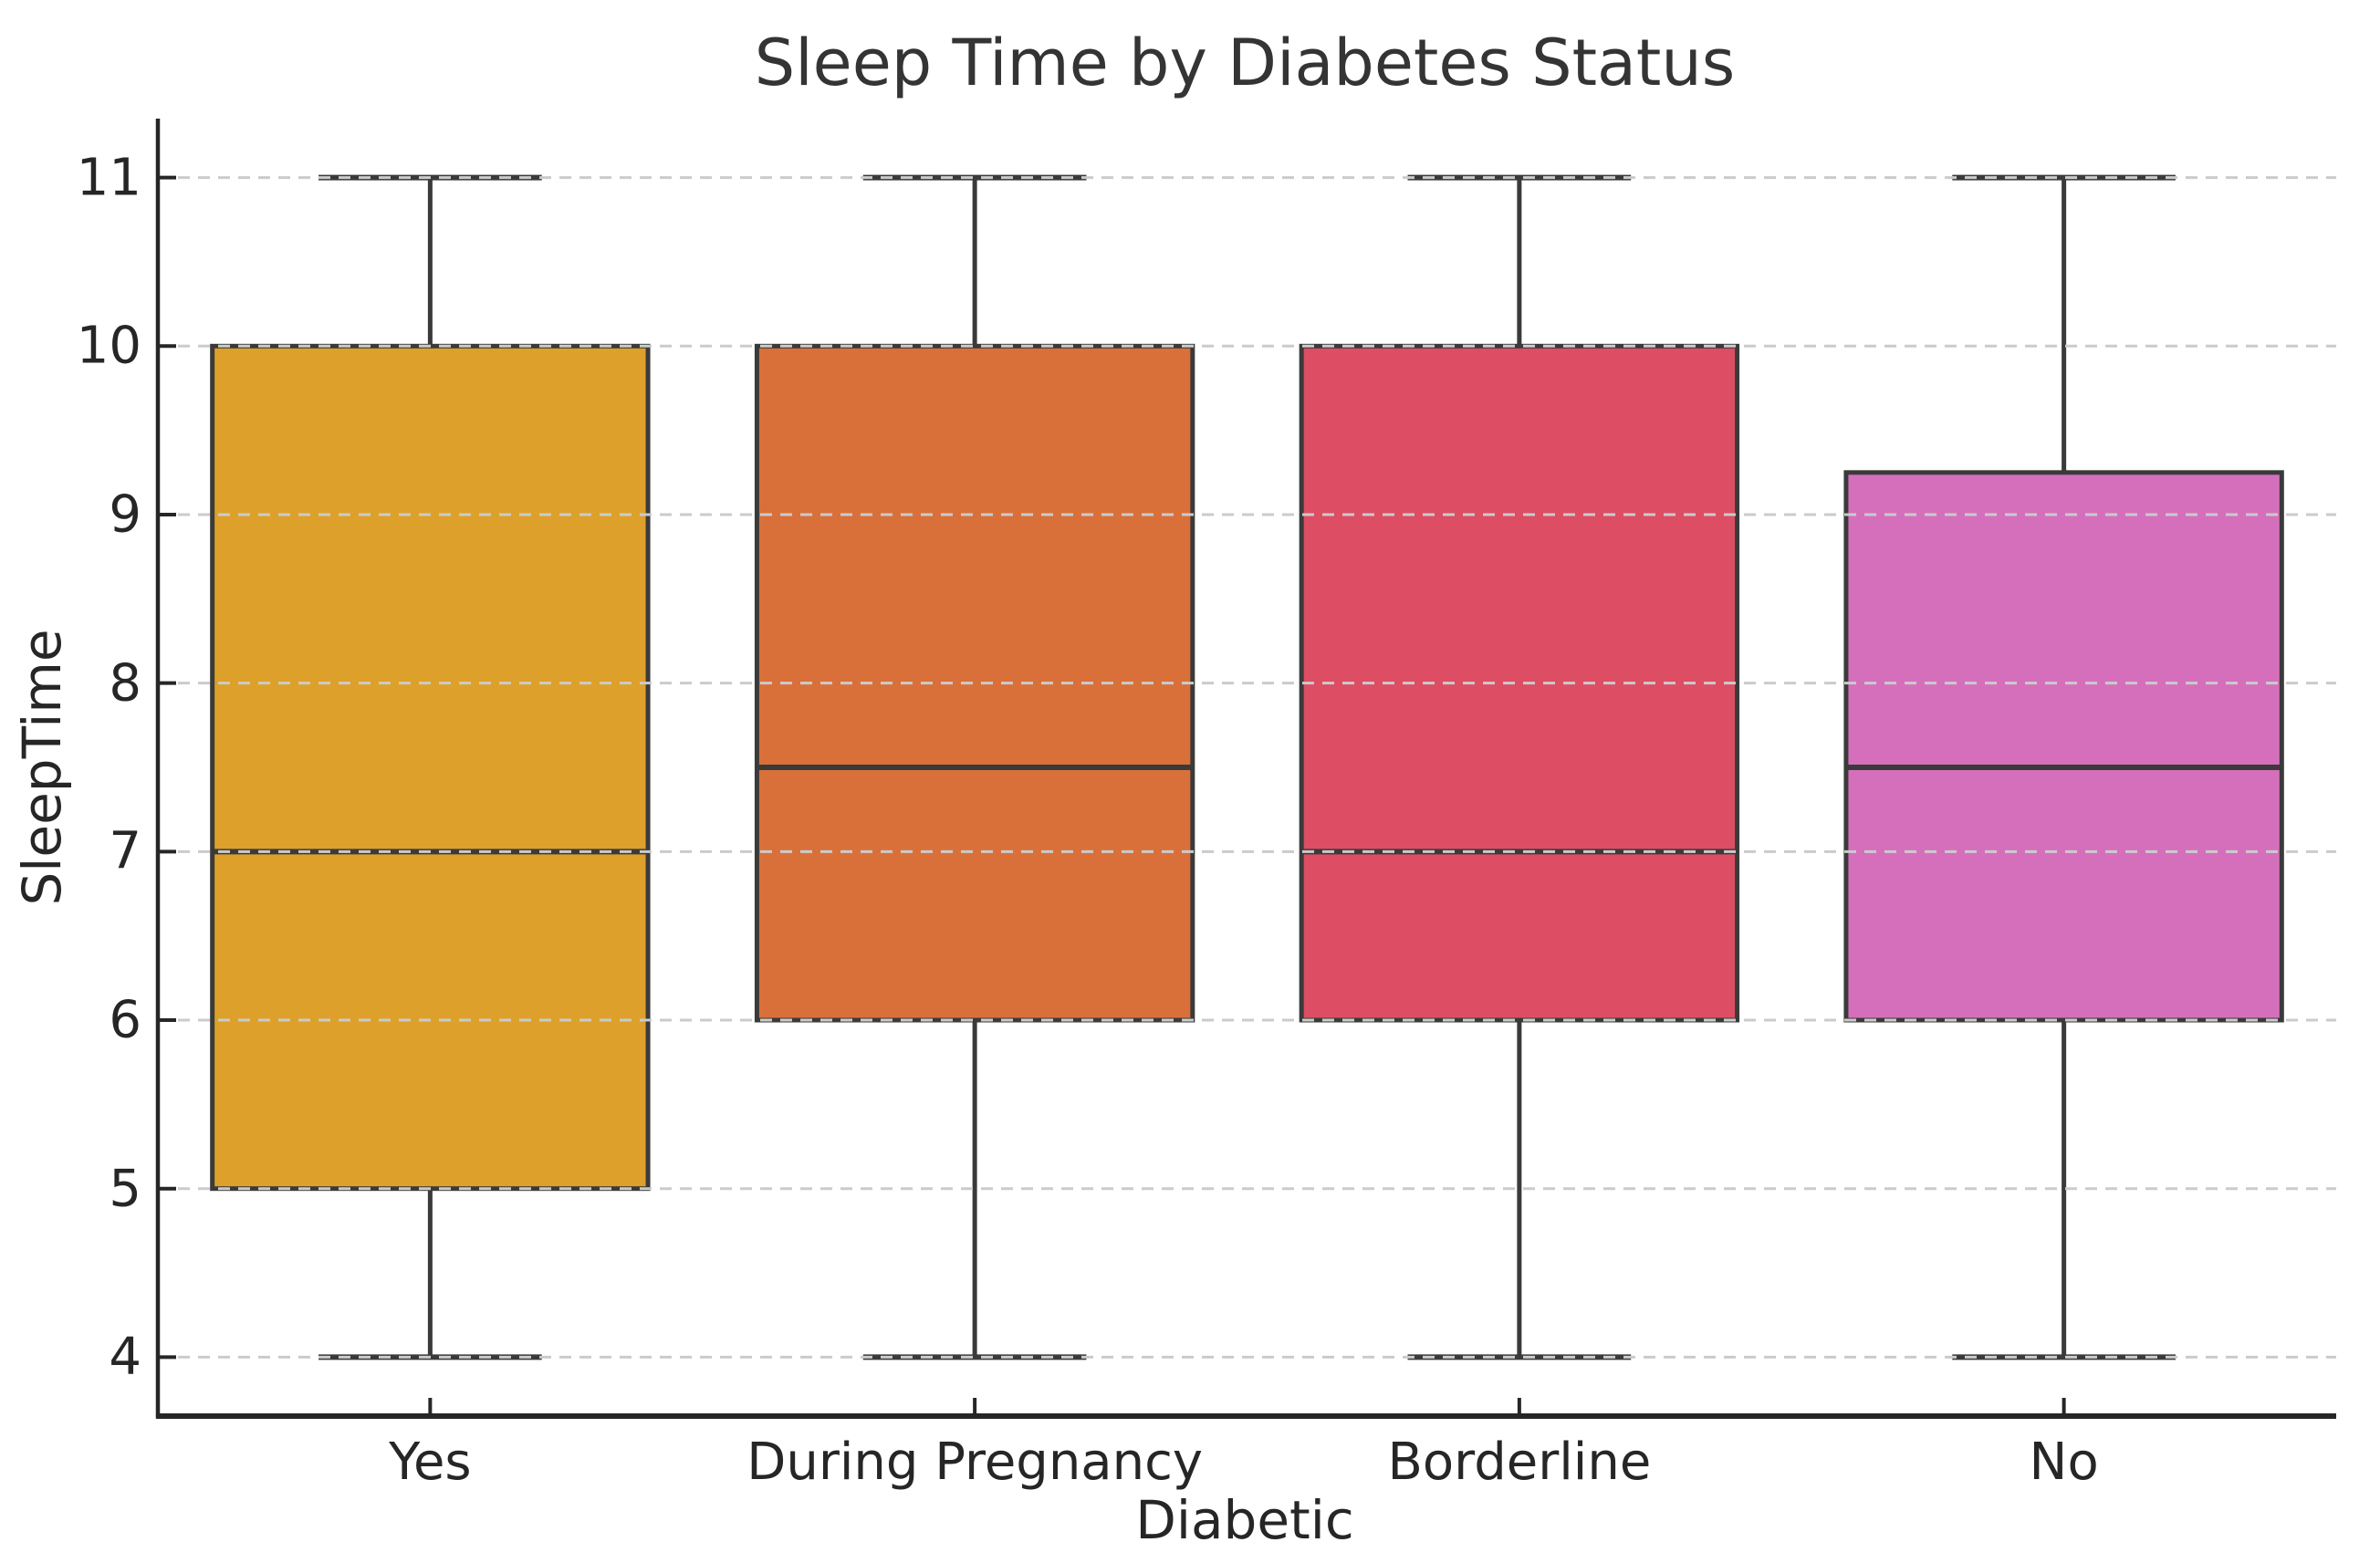 Image resolution: width=2380 pixels, height=1563 pixels. Describe the element at coordinates (1245, 63) in the screenshot. I see `chart-title: Sleep Time by Diabetes Status` at that location.